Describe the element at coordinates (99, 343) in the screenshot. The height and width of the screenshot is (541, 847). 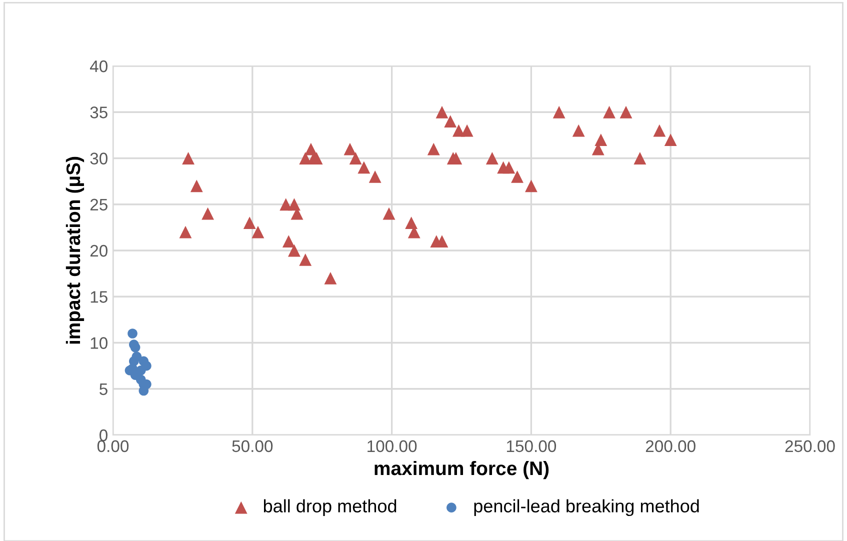
I see `y-tick-label: 10` at that location.